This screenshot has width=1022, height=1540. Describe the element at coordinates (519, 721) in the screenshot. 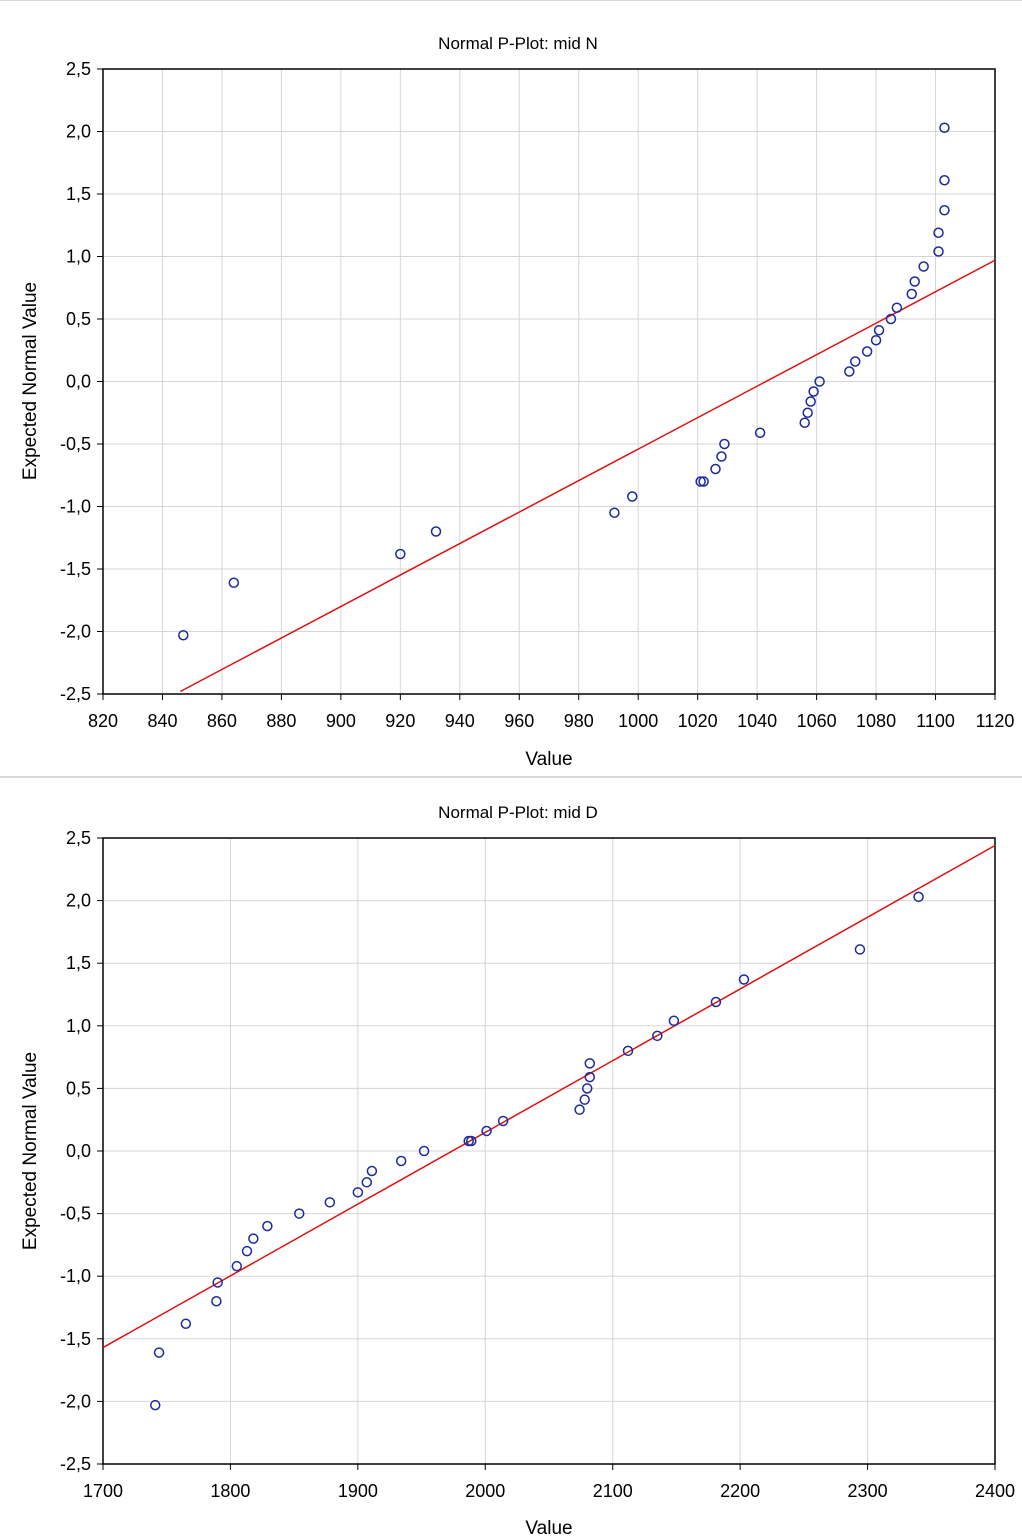

I see `x-tick-label: 960` at that location.